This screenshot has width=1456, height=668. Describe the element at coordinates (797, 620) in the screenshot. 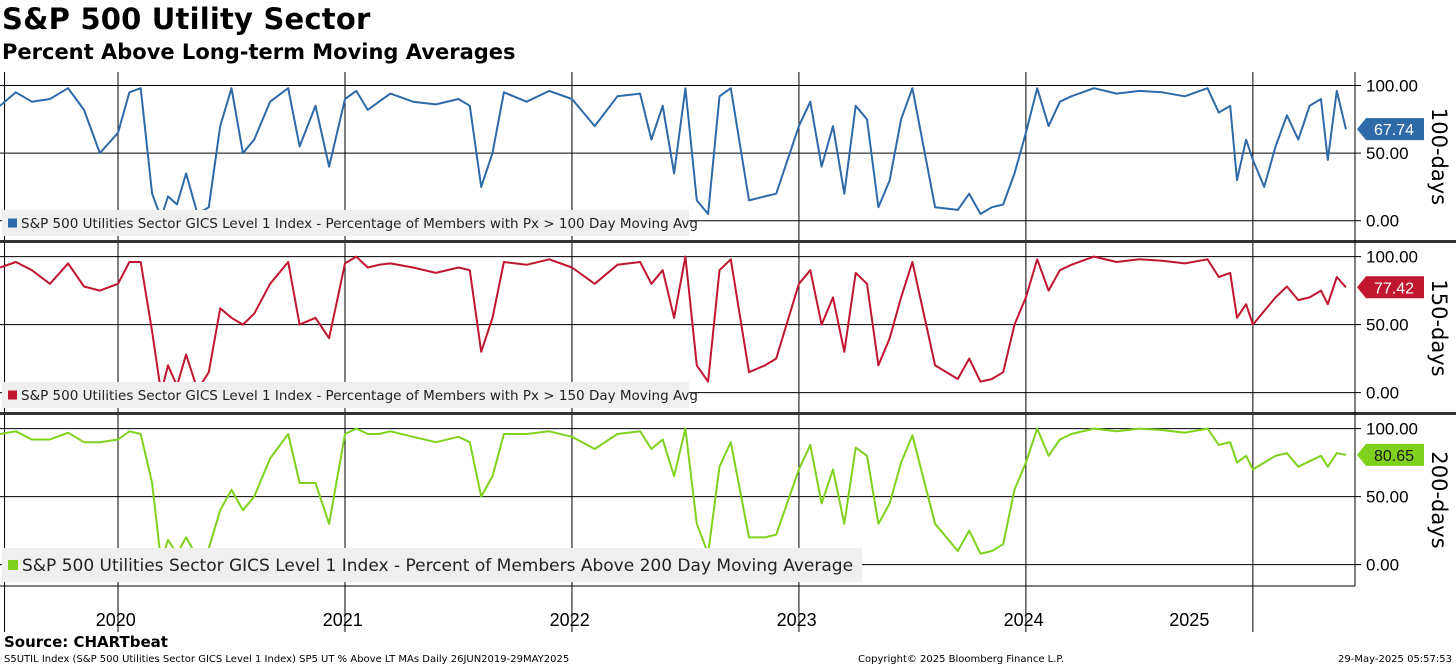

I see `x-tick-label: 2023` at that location.